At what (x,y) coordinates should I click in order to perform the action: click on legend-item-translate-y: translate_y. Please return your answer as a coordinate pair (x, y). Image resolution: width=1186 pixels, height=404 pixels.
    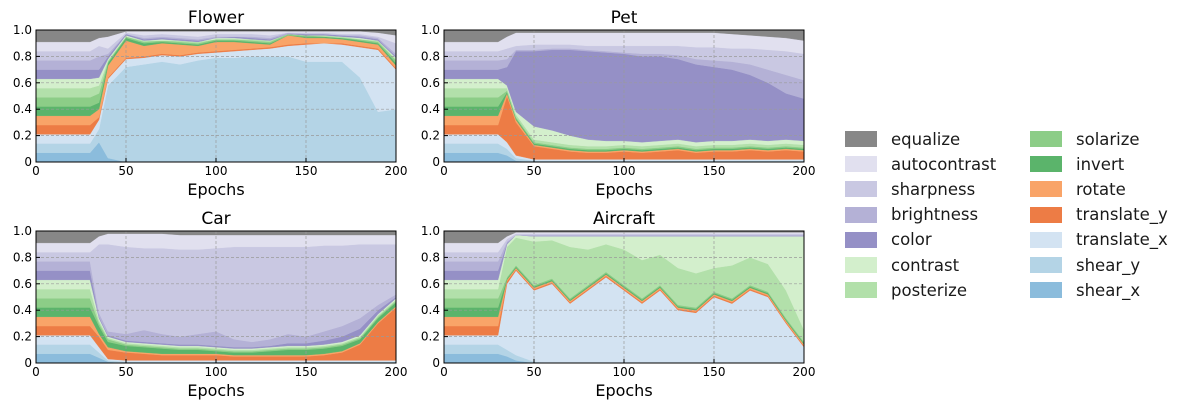
    Looking at the image, I should click on (1099, 215).